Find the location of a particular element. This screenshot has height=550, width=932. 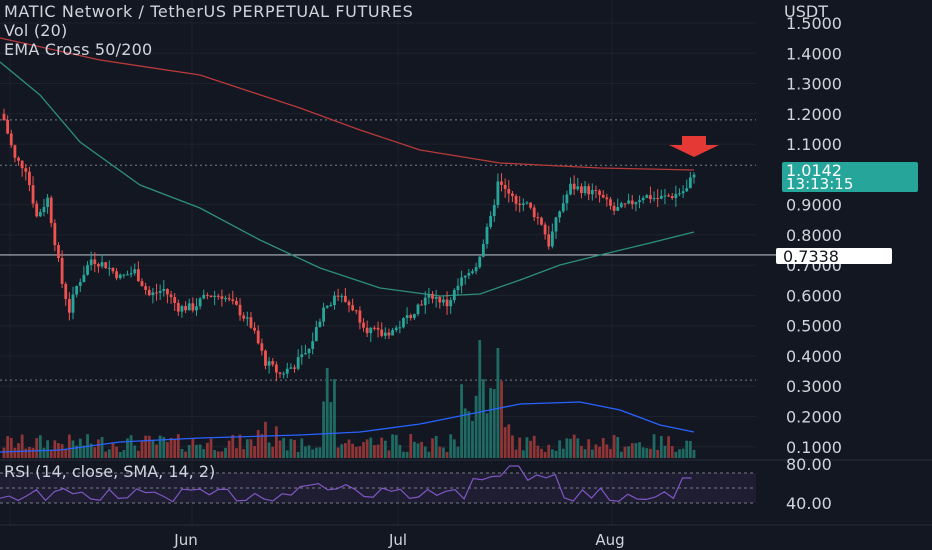

time-tick-label: Jun is located at coordinates (185, 540).